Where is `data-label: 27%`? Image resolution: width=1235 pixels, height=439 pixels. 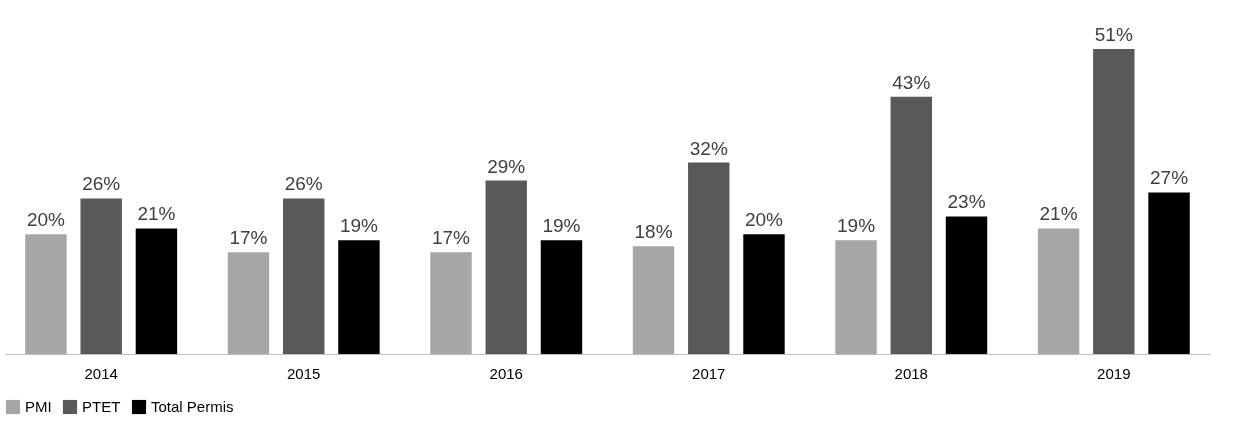
data-label: 27% is located at coordinates (1169, 178).